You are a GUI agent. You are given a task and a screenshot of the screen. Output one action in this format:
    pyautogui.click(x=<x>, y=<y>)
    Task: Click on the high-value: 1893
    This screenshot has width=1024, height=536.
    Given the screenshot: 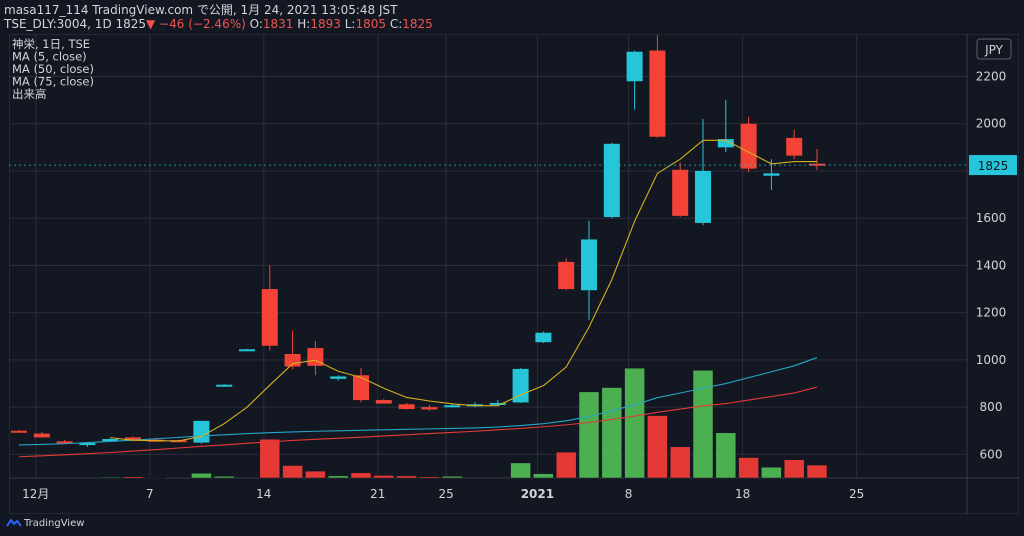 What is the action you would take?
    pyautogui.click(x=325, y=24)
    